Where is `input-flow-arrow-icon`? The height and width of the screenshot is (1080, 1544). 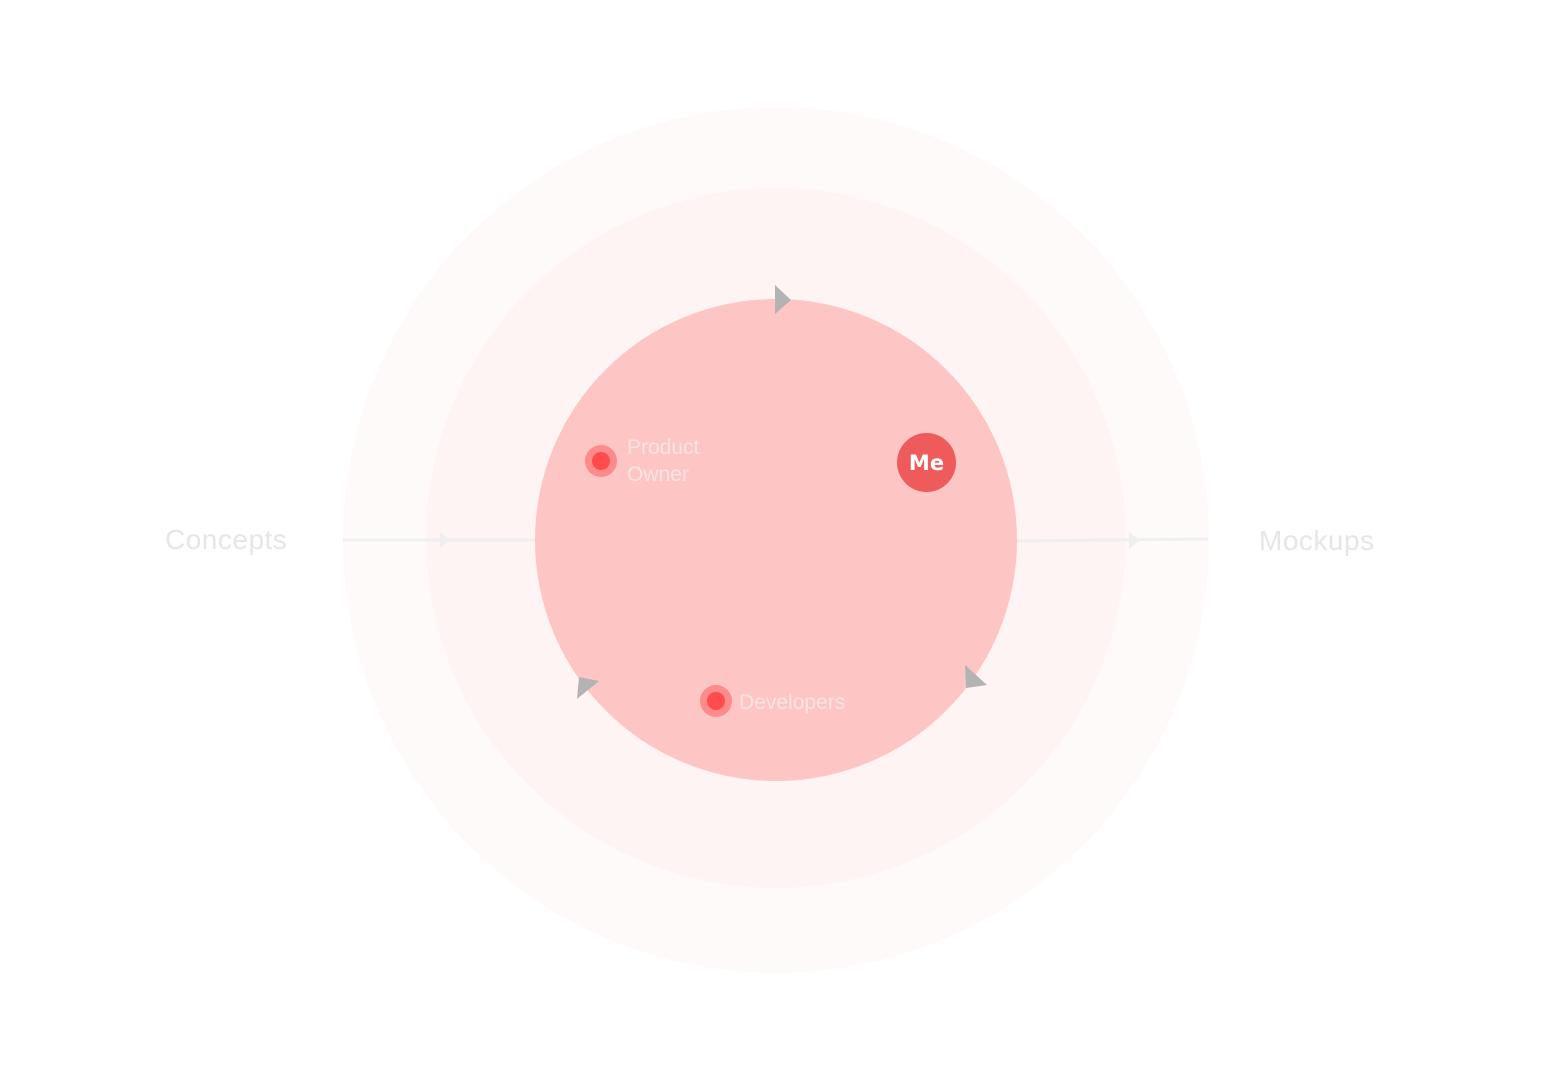 input-flow-arrow-icon is located at coordinates (445, 540).